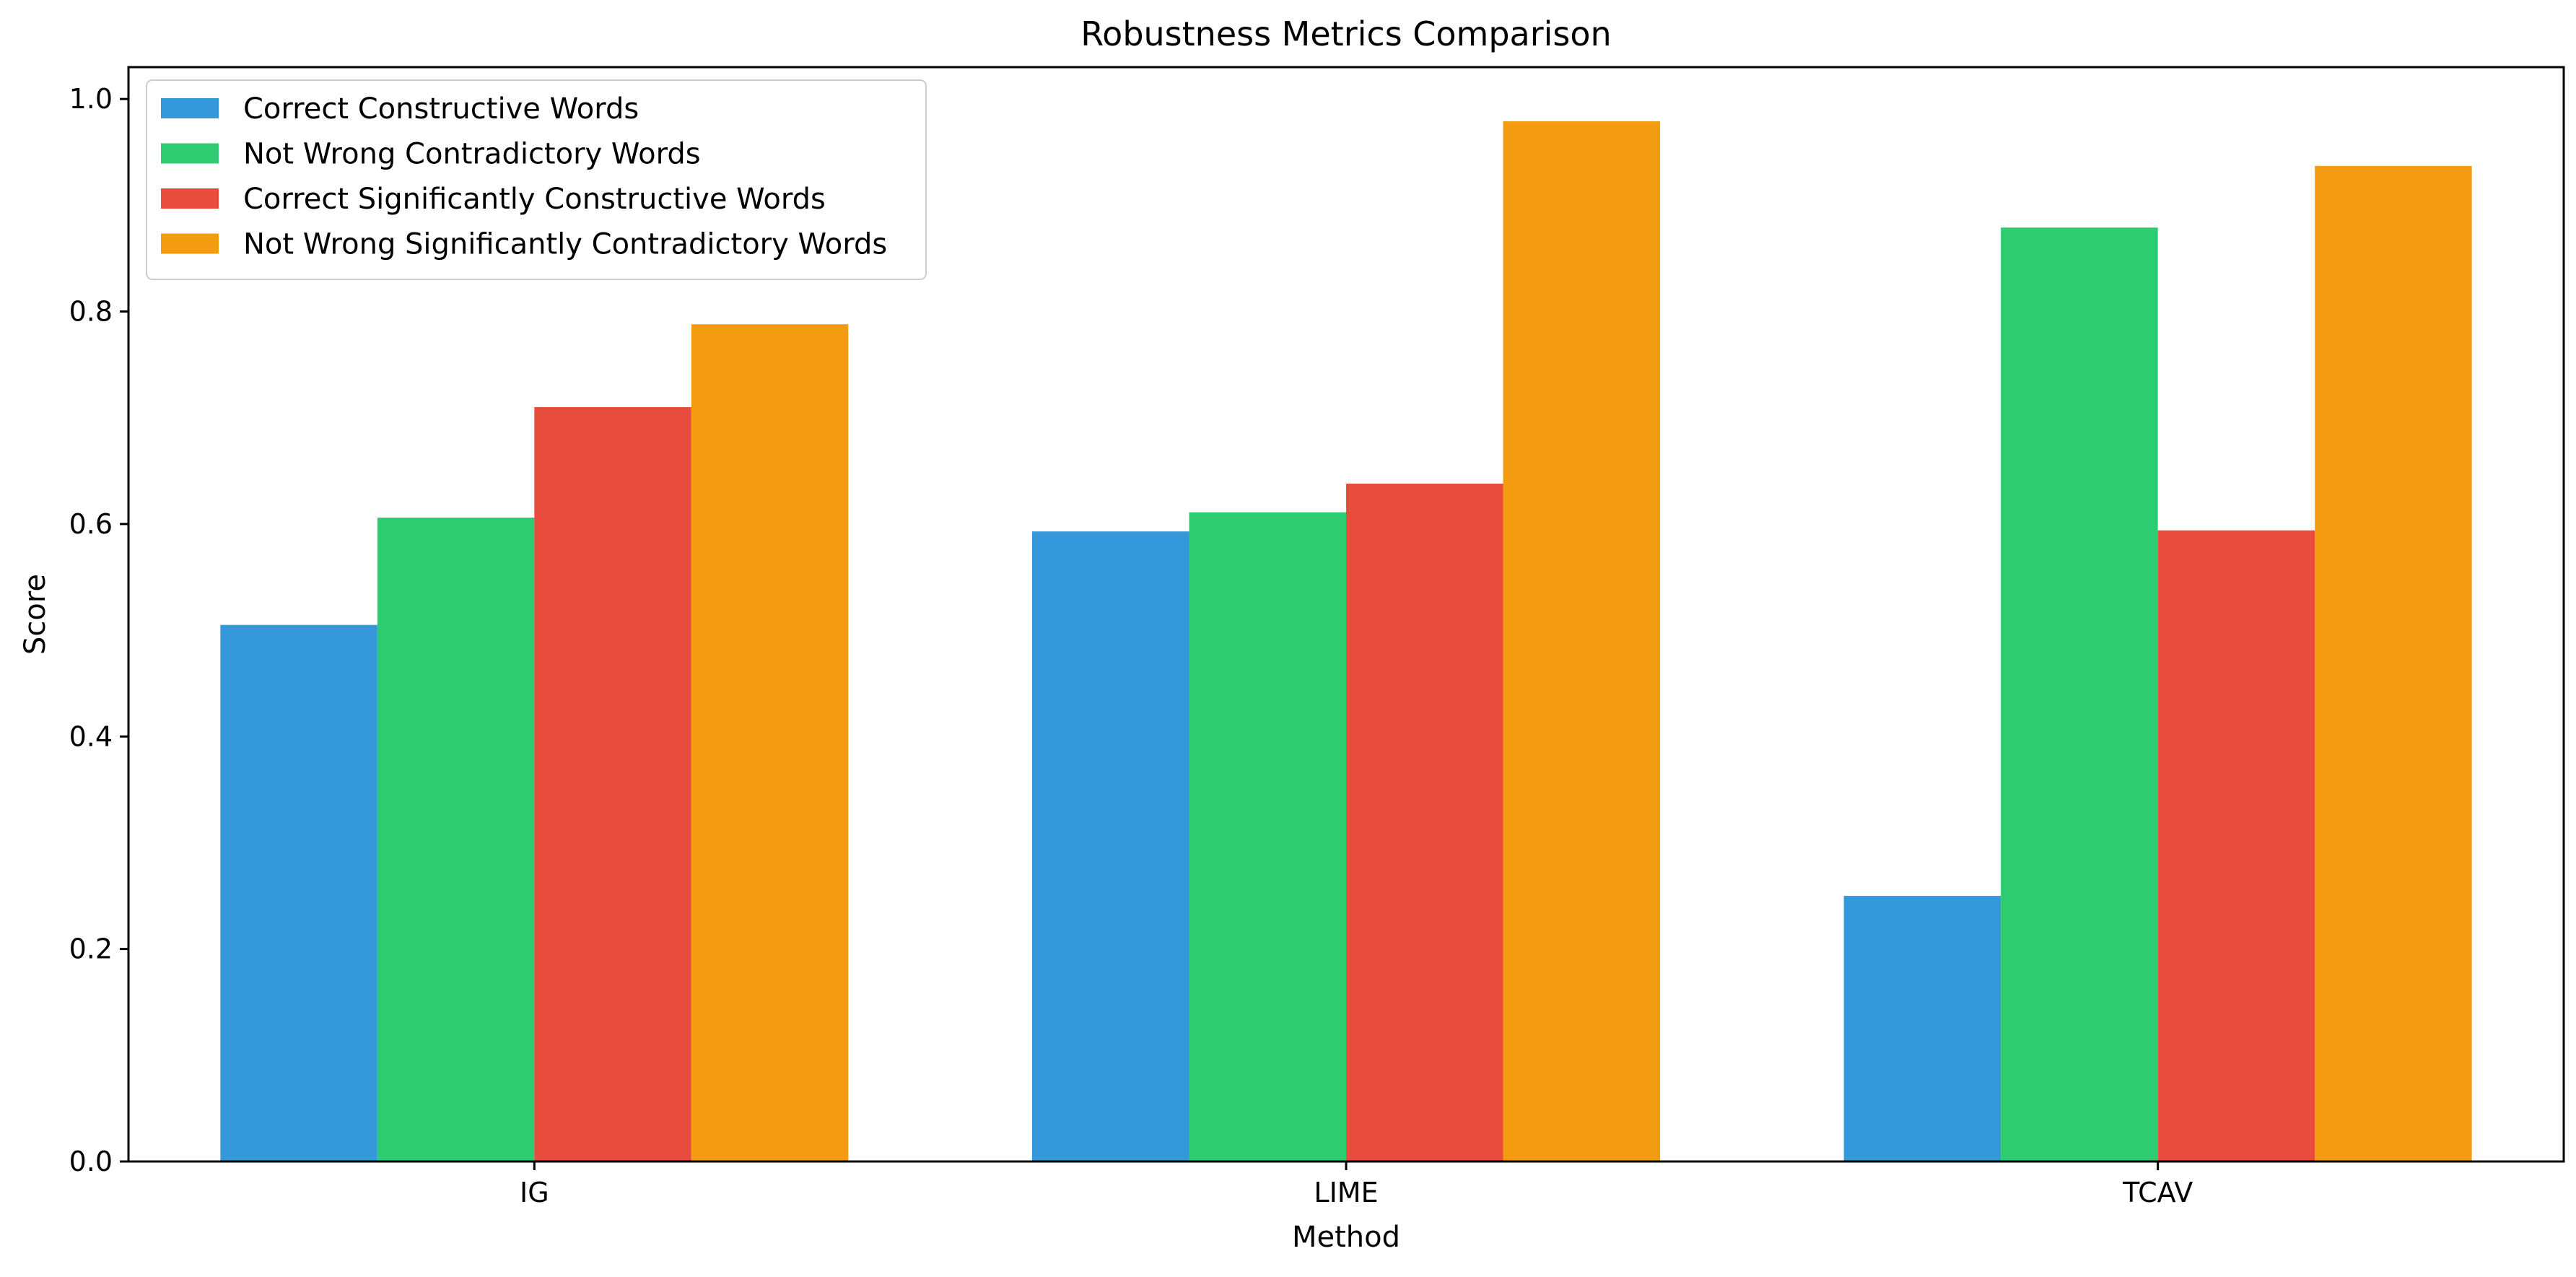 The height and width of the screenshot is (1277, 2576). I want to click on x-tick-label-ig: IG, so click(534, 1192).